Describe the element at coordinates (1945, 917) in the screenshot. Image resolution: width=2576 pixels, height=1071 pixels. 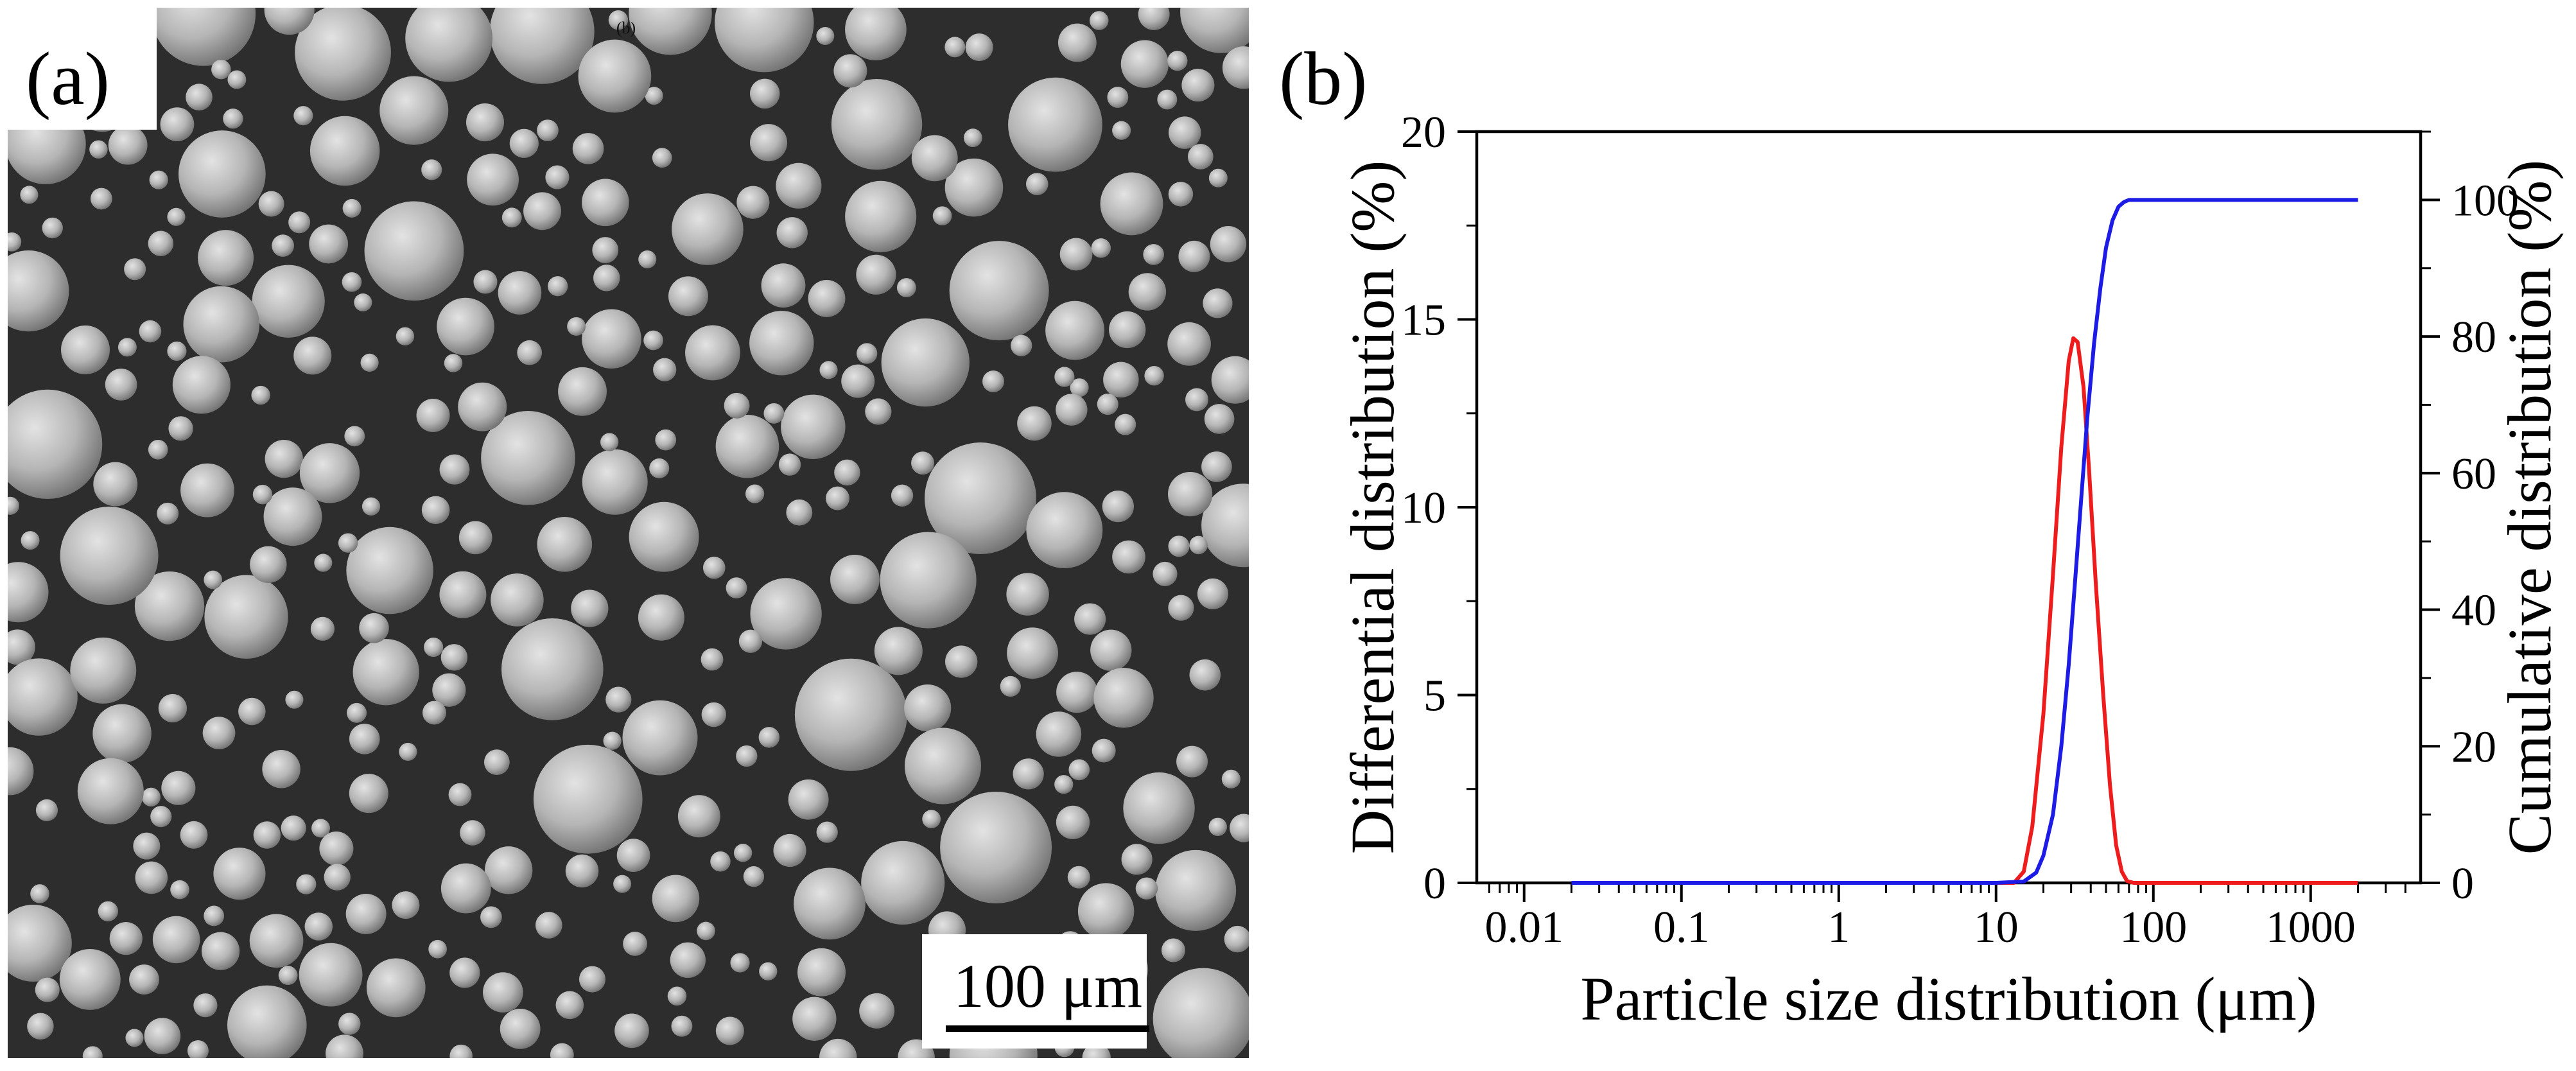
I see `x-axis-ticks: 0.01 0.1 1 10 100 1000` at that location.